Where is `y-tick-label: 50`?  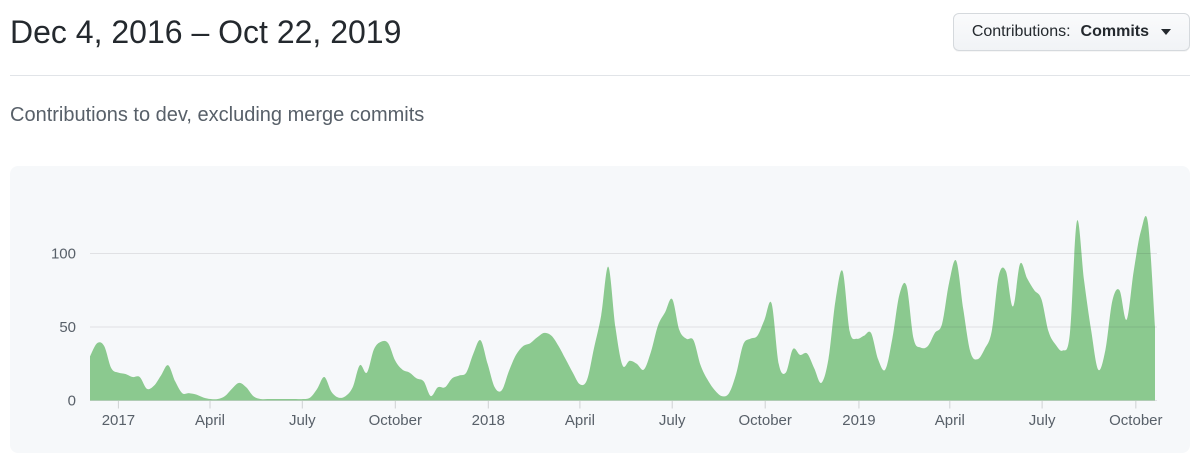
y-tick-label: 50 is located at coordinates (67, 327).